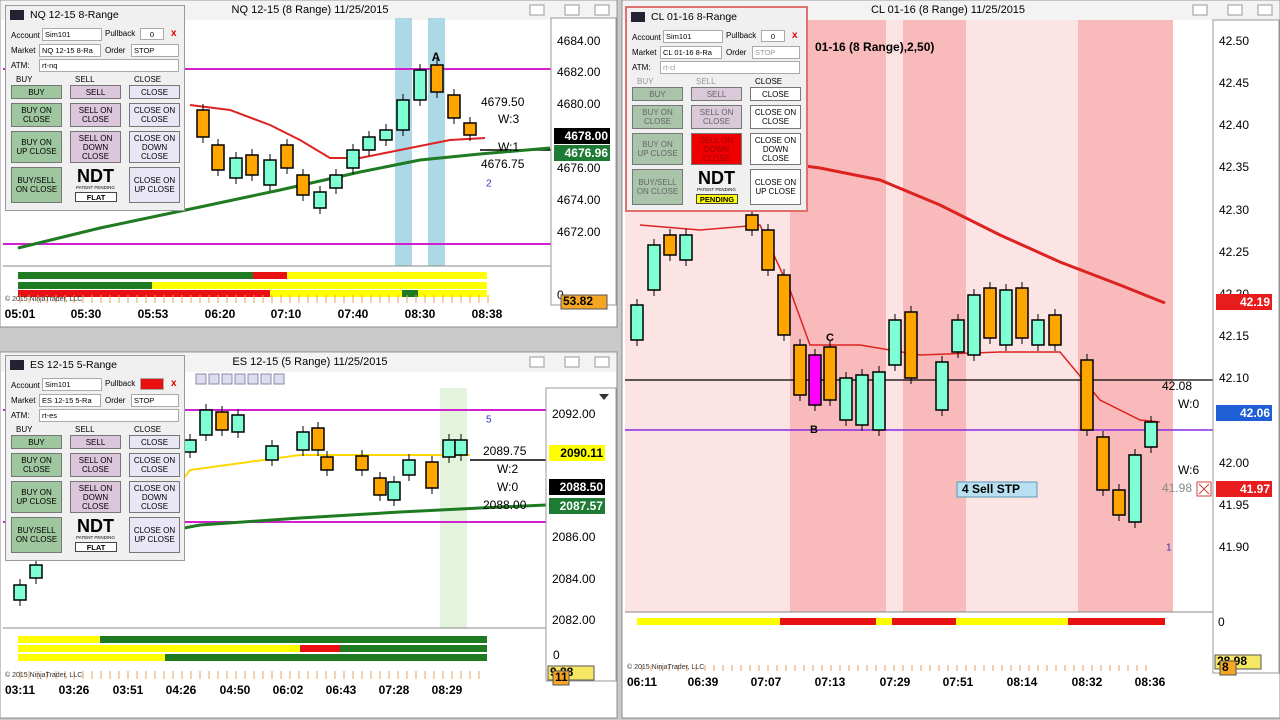 This screenshot has height=720, width=1280. Describe the element at coordinates (1177, 488) in the screenshot. I see `annotation: 41.98` at that location.